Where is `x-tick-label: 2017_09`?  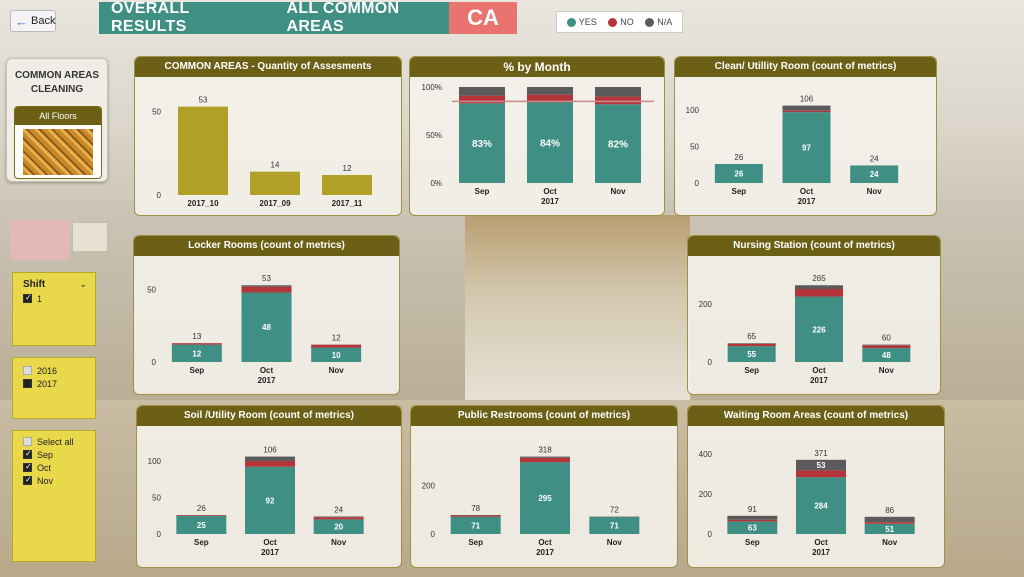 x-tick-label: 2017_09 is located at coordinates (275, 203).